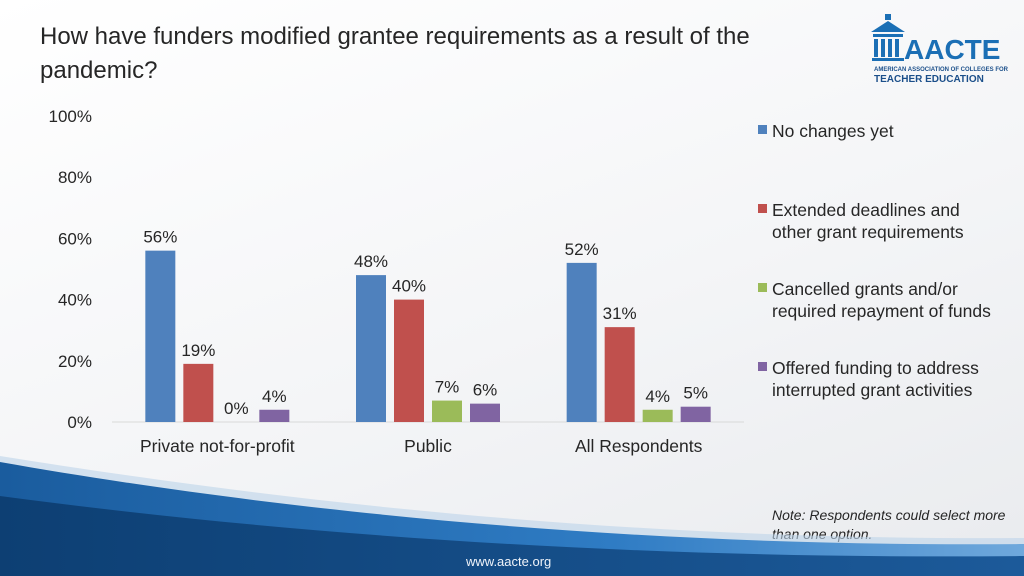  What do you see at coordinates (428, 446) in the screenshot?
I see `x-category-label: Public` at bounding box center [428, 446].